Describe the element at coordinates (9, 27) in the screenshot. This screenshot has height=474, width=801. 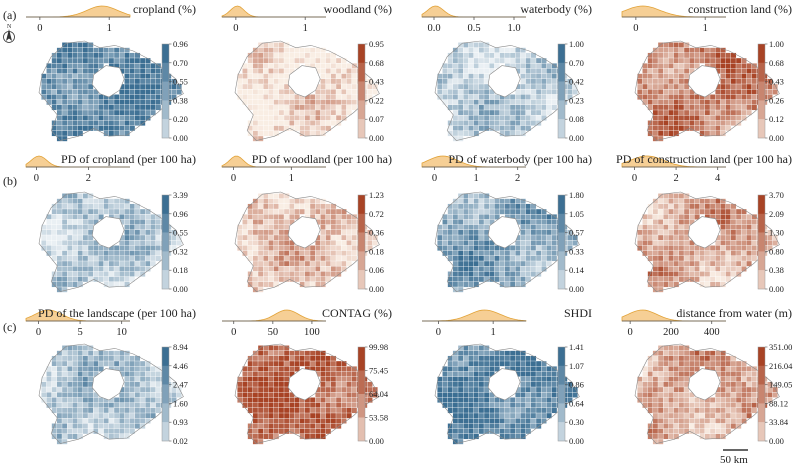
I see `north-label: N` at that location.